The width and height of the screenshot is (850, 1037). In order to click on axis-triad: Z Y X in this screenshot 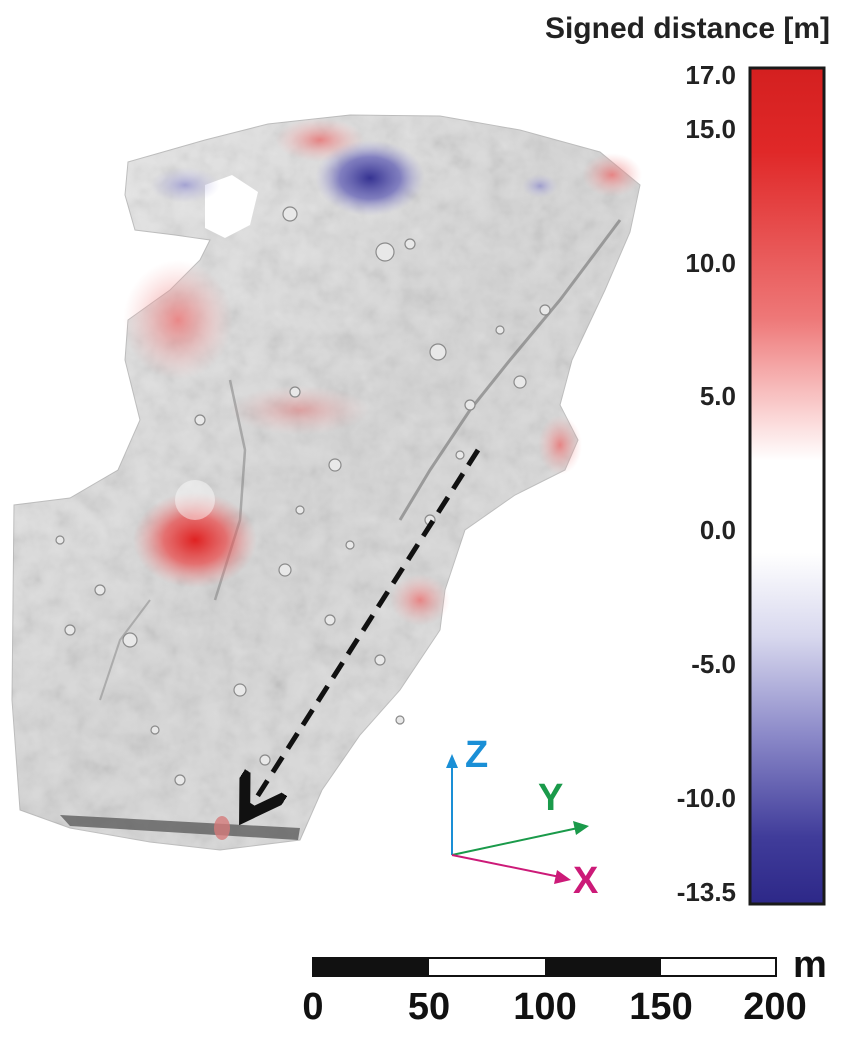, I will do `click(522, 818)`.